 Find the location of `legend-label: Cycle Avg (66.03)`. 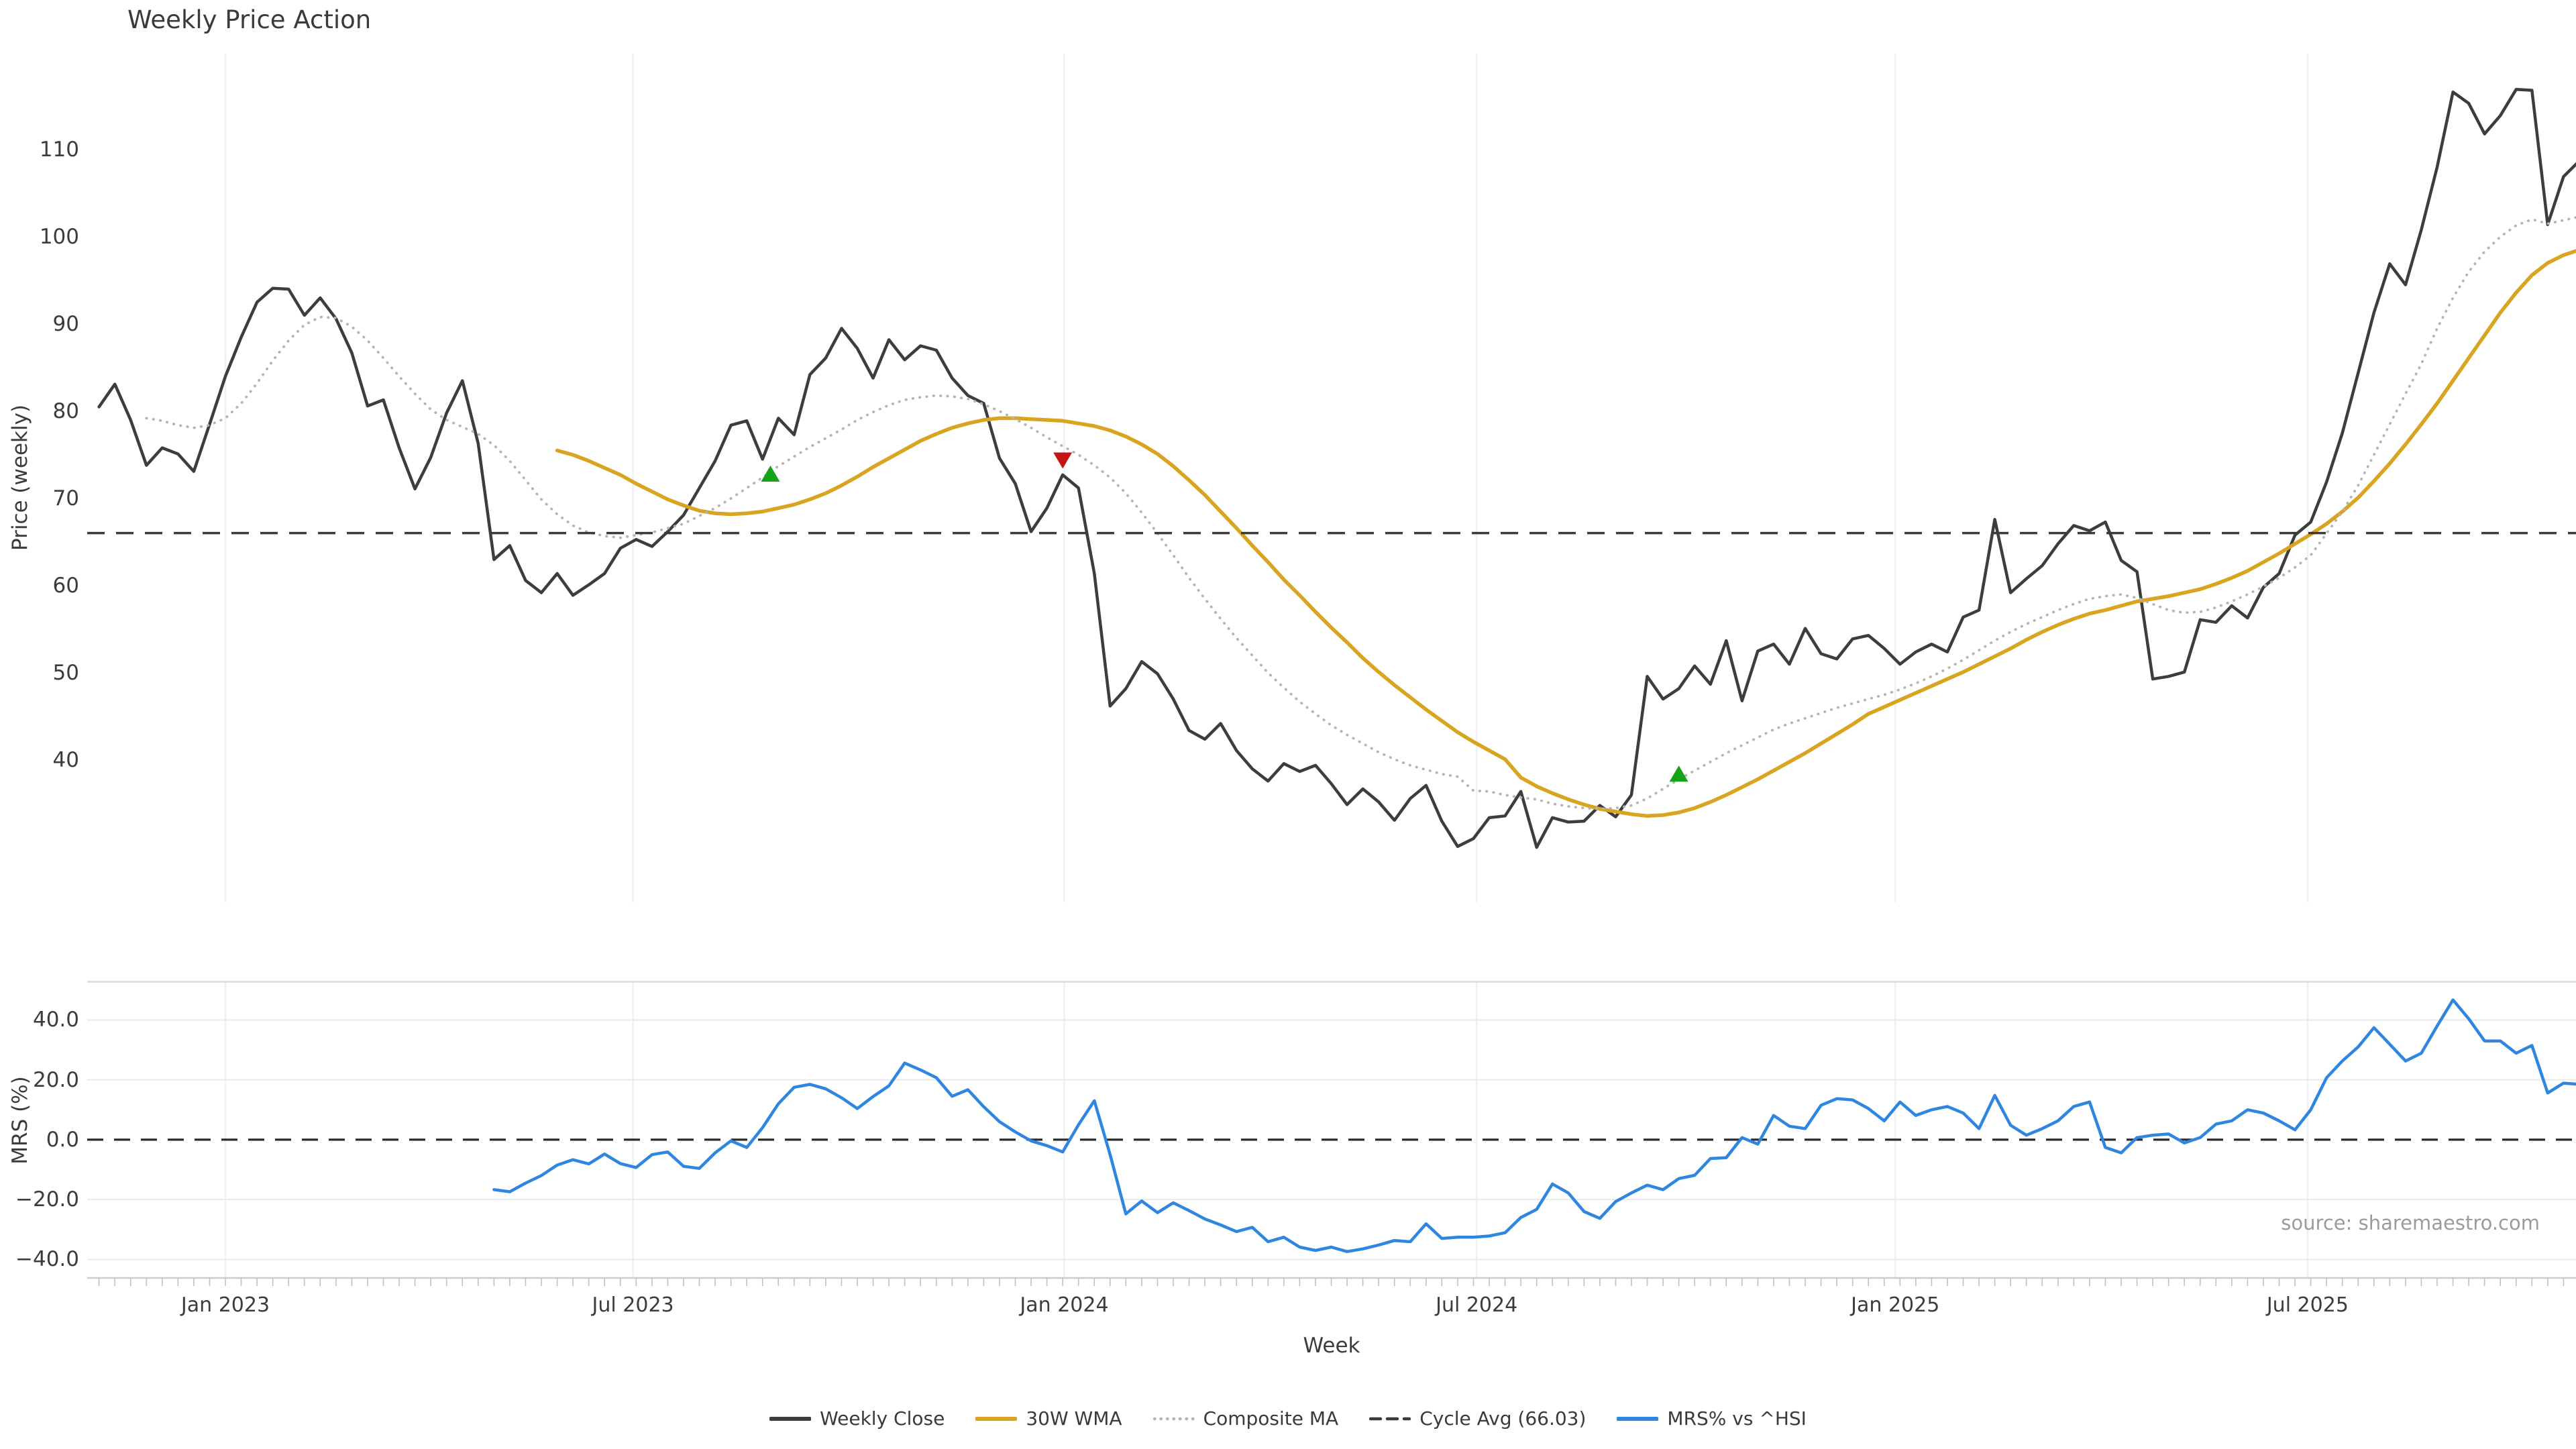

legend-label: Cycle Avg (66.03) is located at coordinates (1503, 1418).